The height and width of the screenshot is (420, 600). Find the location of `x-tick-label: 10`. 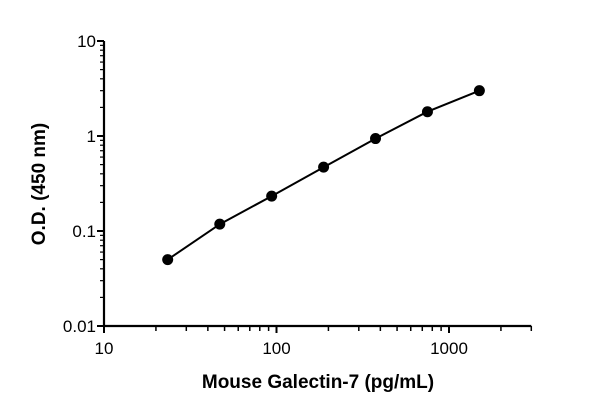

x-tick-label: 10 is located at coordinates (104, 348).